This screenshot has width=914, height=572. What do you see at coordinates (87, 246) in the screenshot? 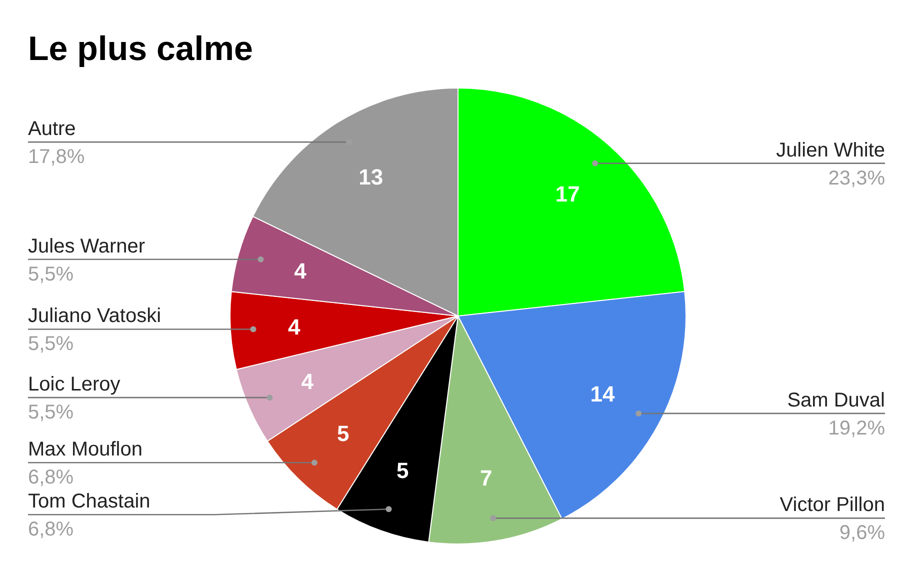
I see `slice-label: Jules Warner` at bounding box center [87, 246].